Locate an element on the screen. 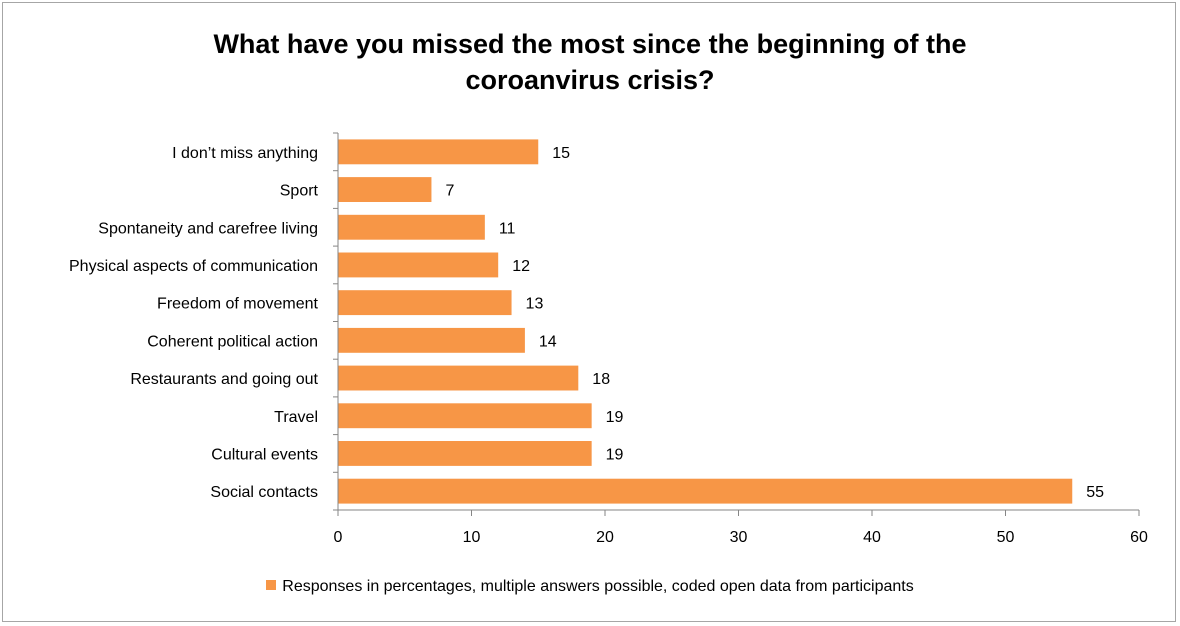 The width and height of the screenshot is (1180, 626). data-label: 18 is located at coordinates (601, 379).